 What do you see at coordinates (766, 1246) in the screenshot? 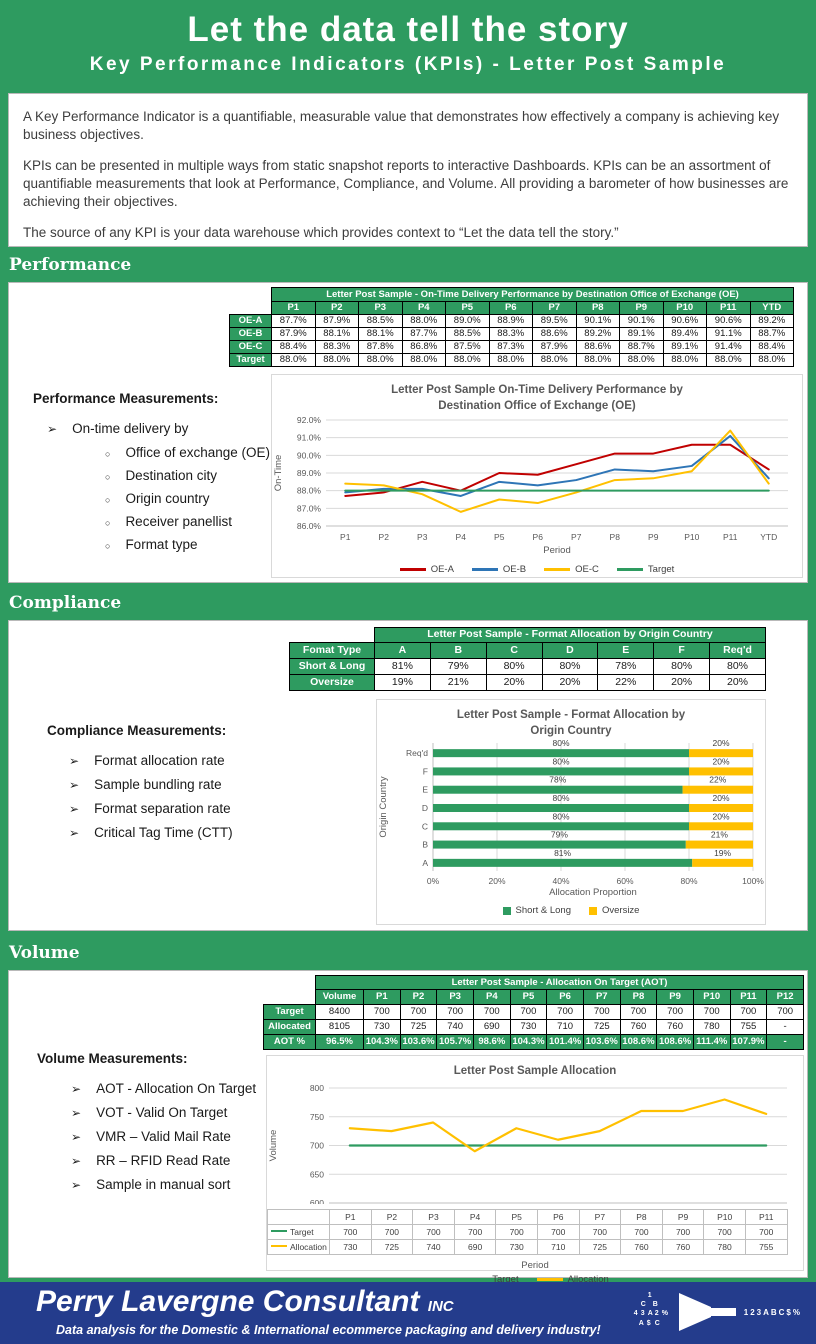
I see `table-cell: 755` at bounding box center [766, 1246].